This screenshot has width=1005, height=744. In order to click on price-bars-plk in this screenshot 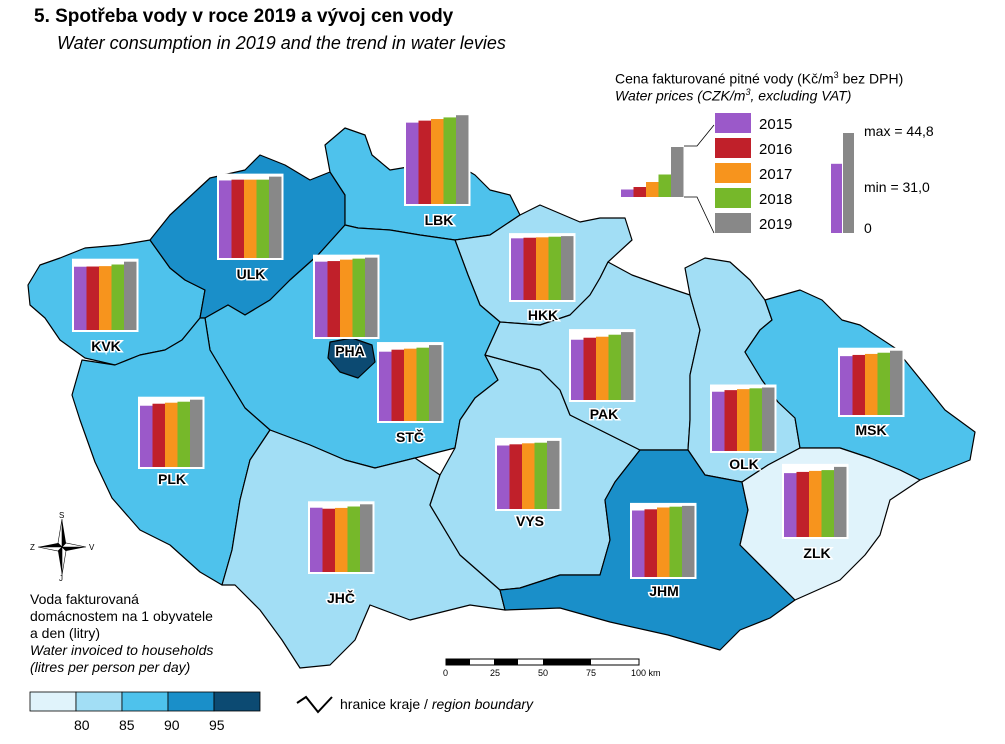, I will do `click(171, 432)`.